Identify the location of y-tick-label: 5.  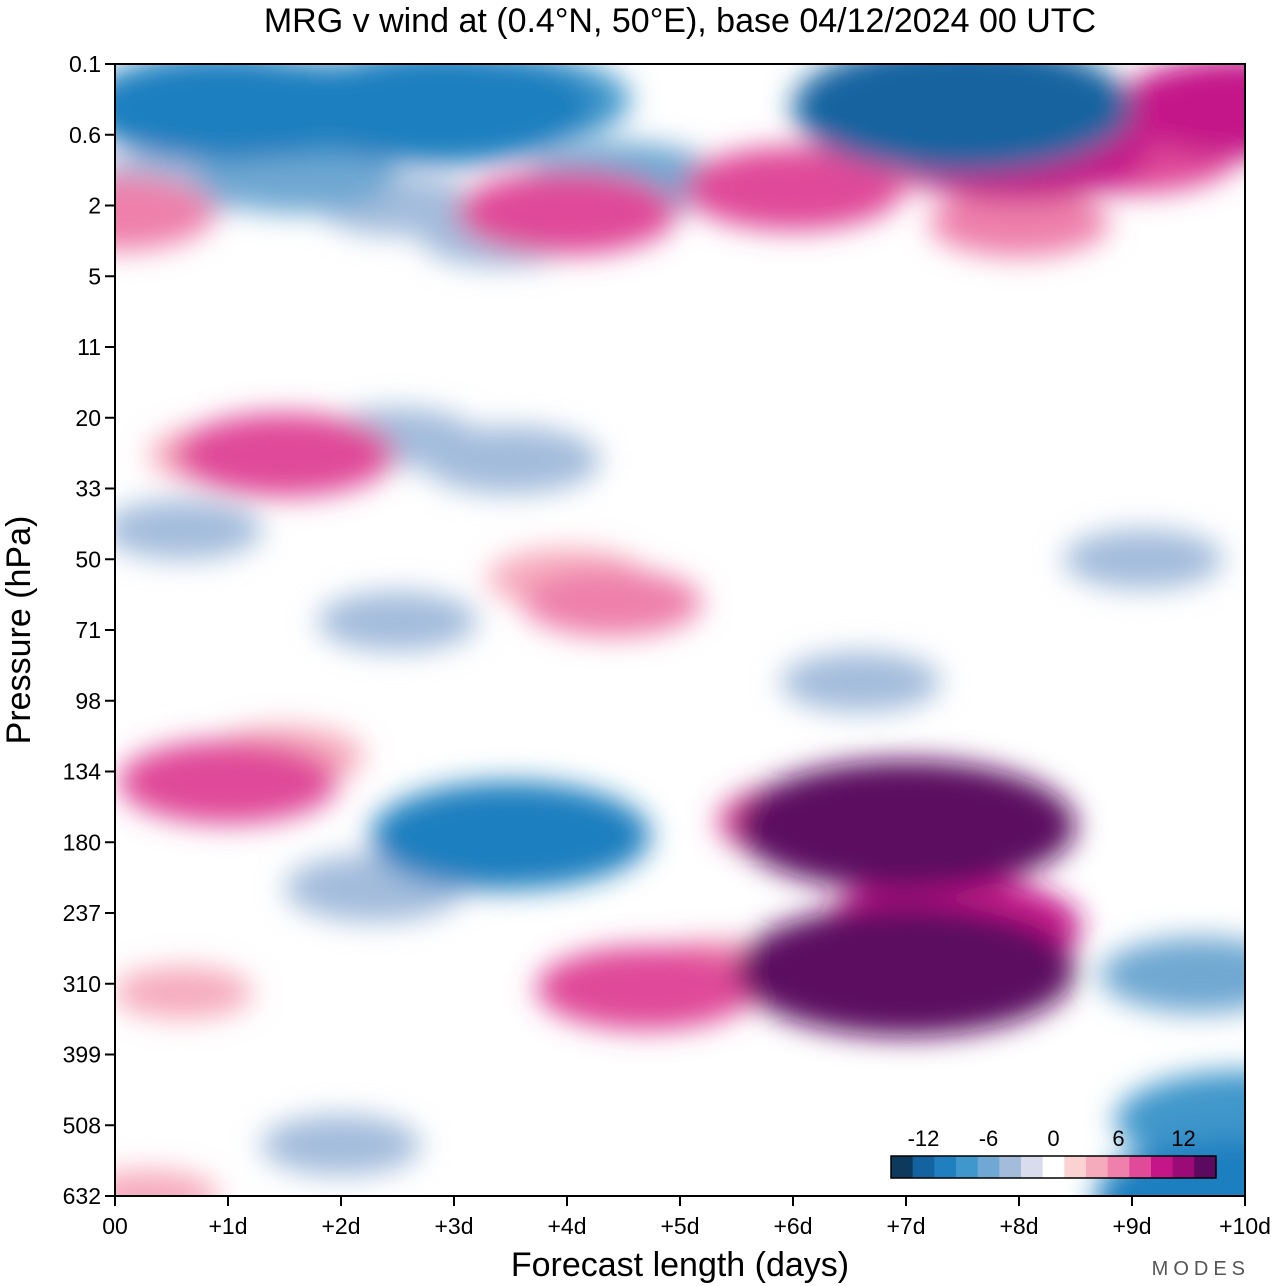
(94, 276).